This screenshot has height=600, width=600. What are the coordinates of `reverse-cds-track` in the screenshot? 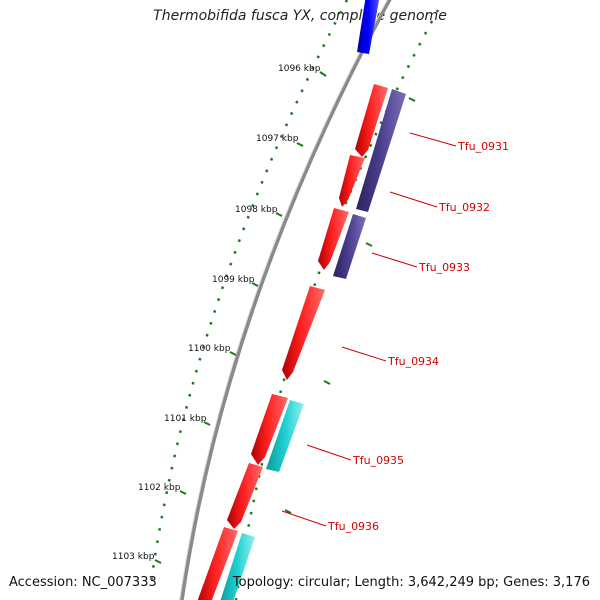 It's located at (369, 184).